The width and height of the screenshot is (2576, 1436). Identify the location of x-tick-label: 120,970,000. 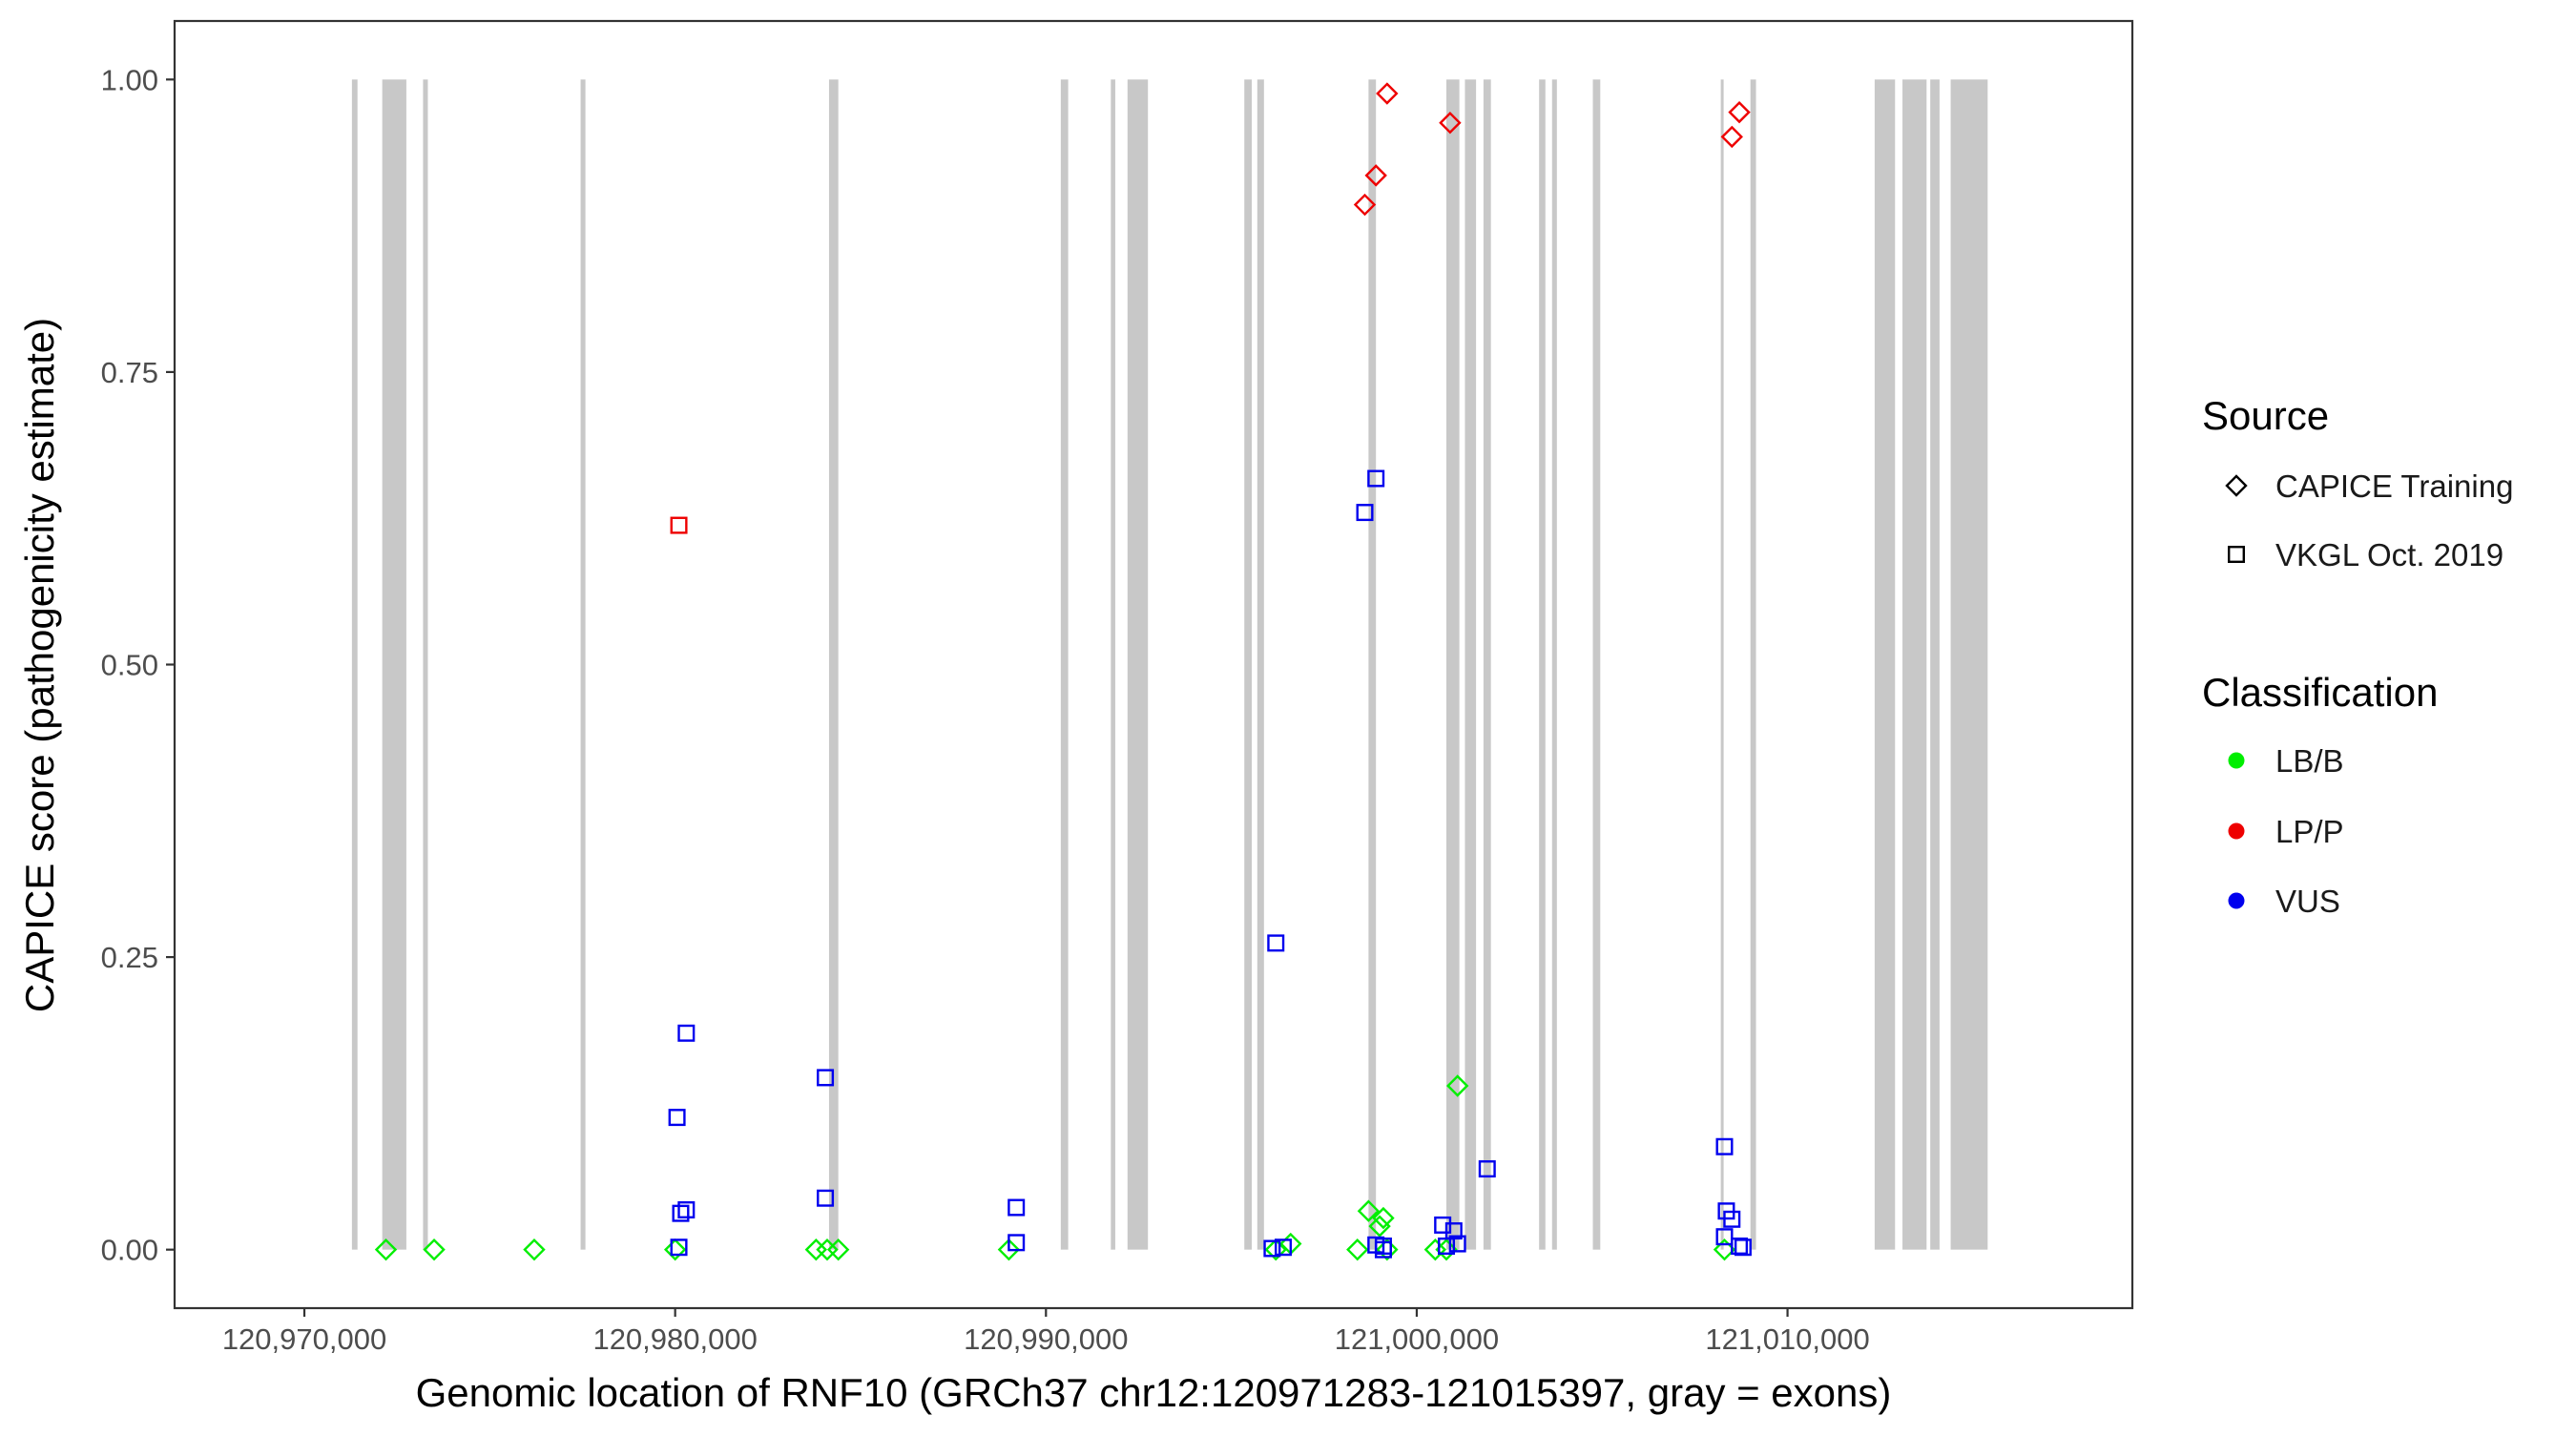
(304, 1339).